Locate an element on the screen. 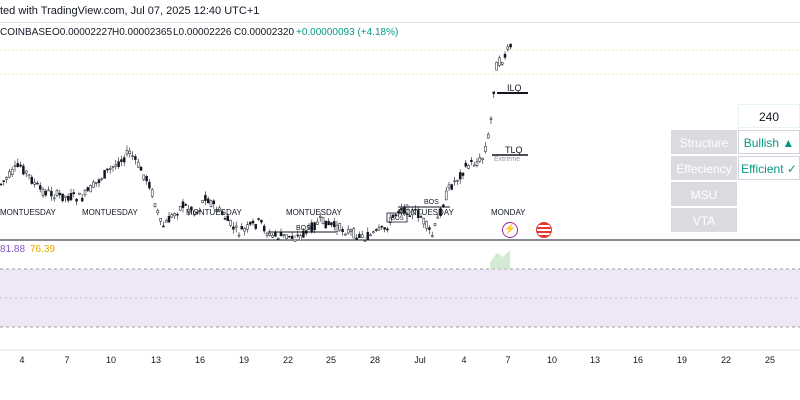  x-tick-label: 19 is located at coordinates (682, 360).